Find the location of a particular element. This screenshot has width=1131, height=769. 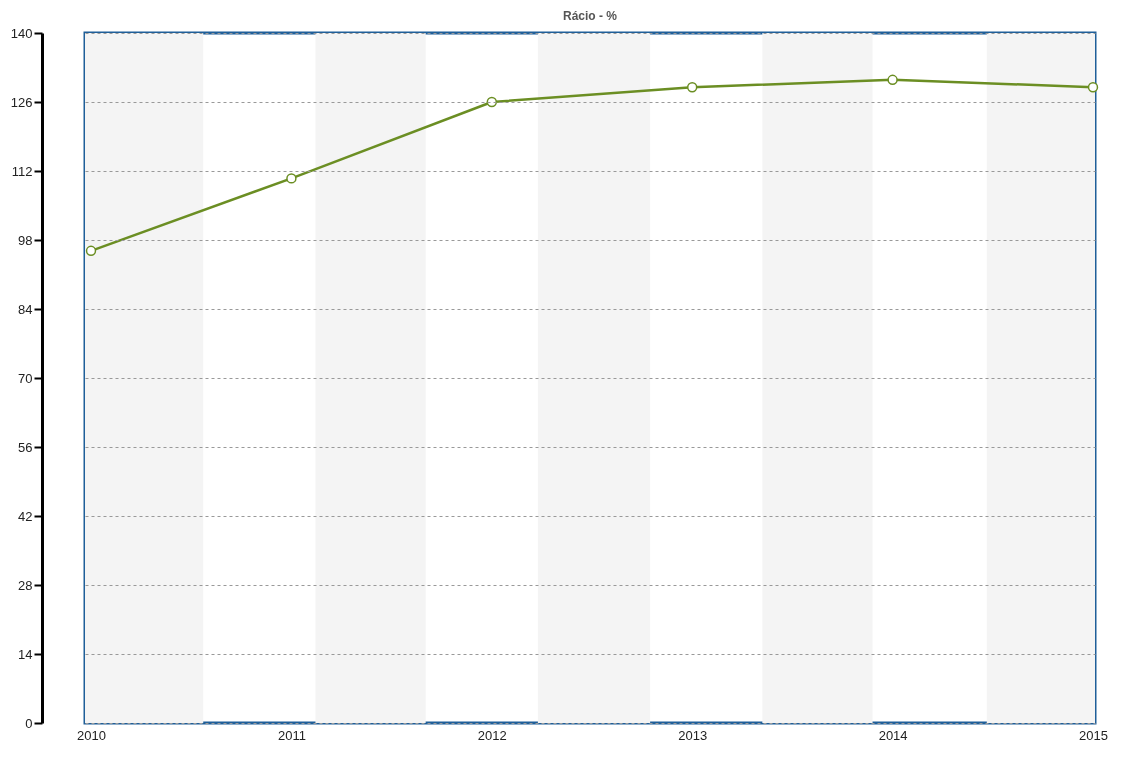

y-tick-label: 28 is located at coordinates (25, 585).